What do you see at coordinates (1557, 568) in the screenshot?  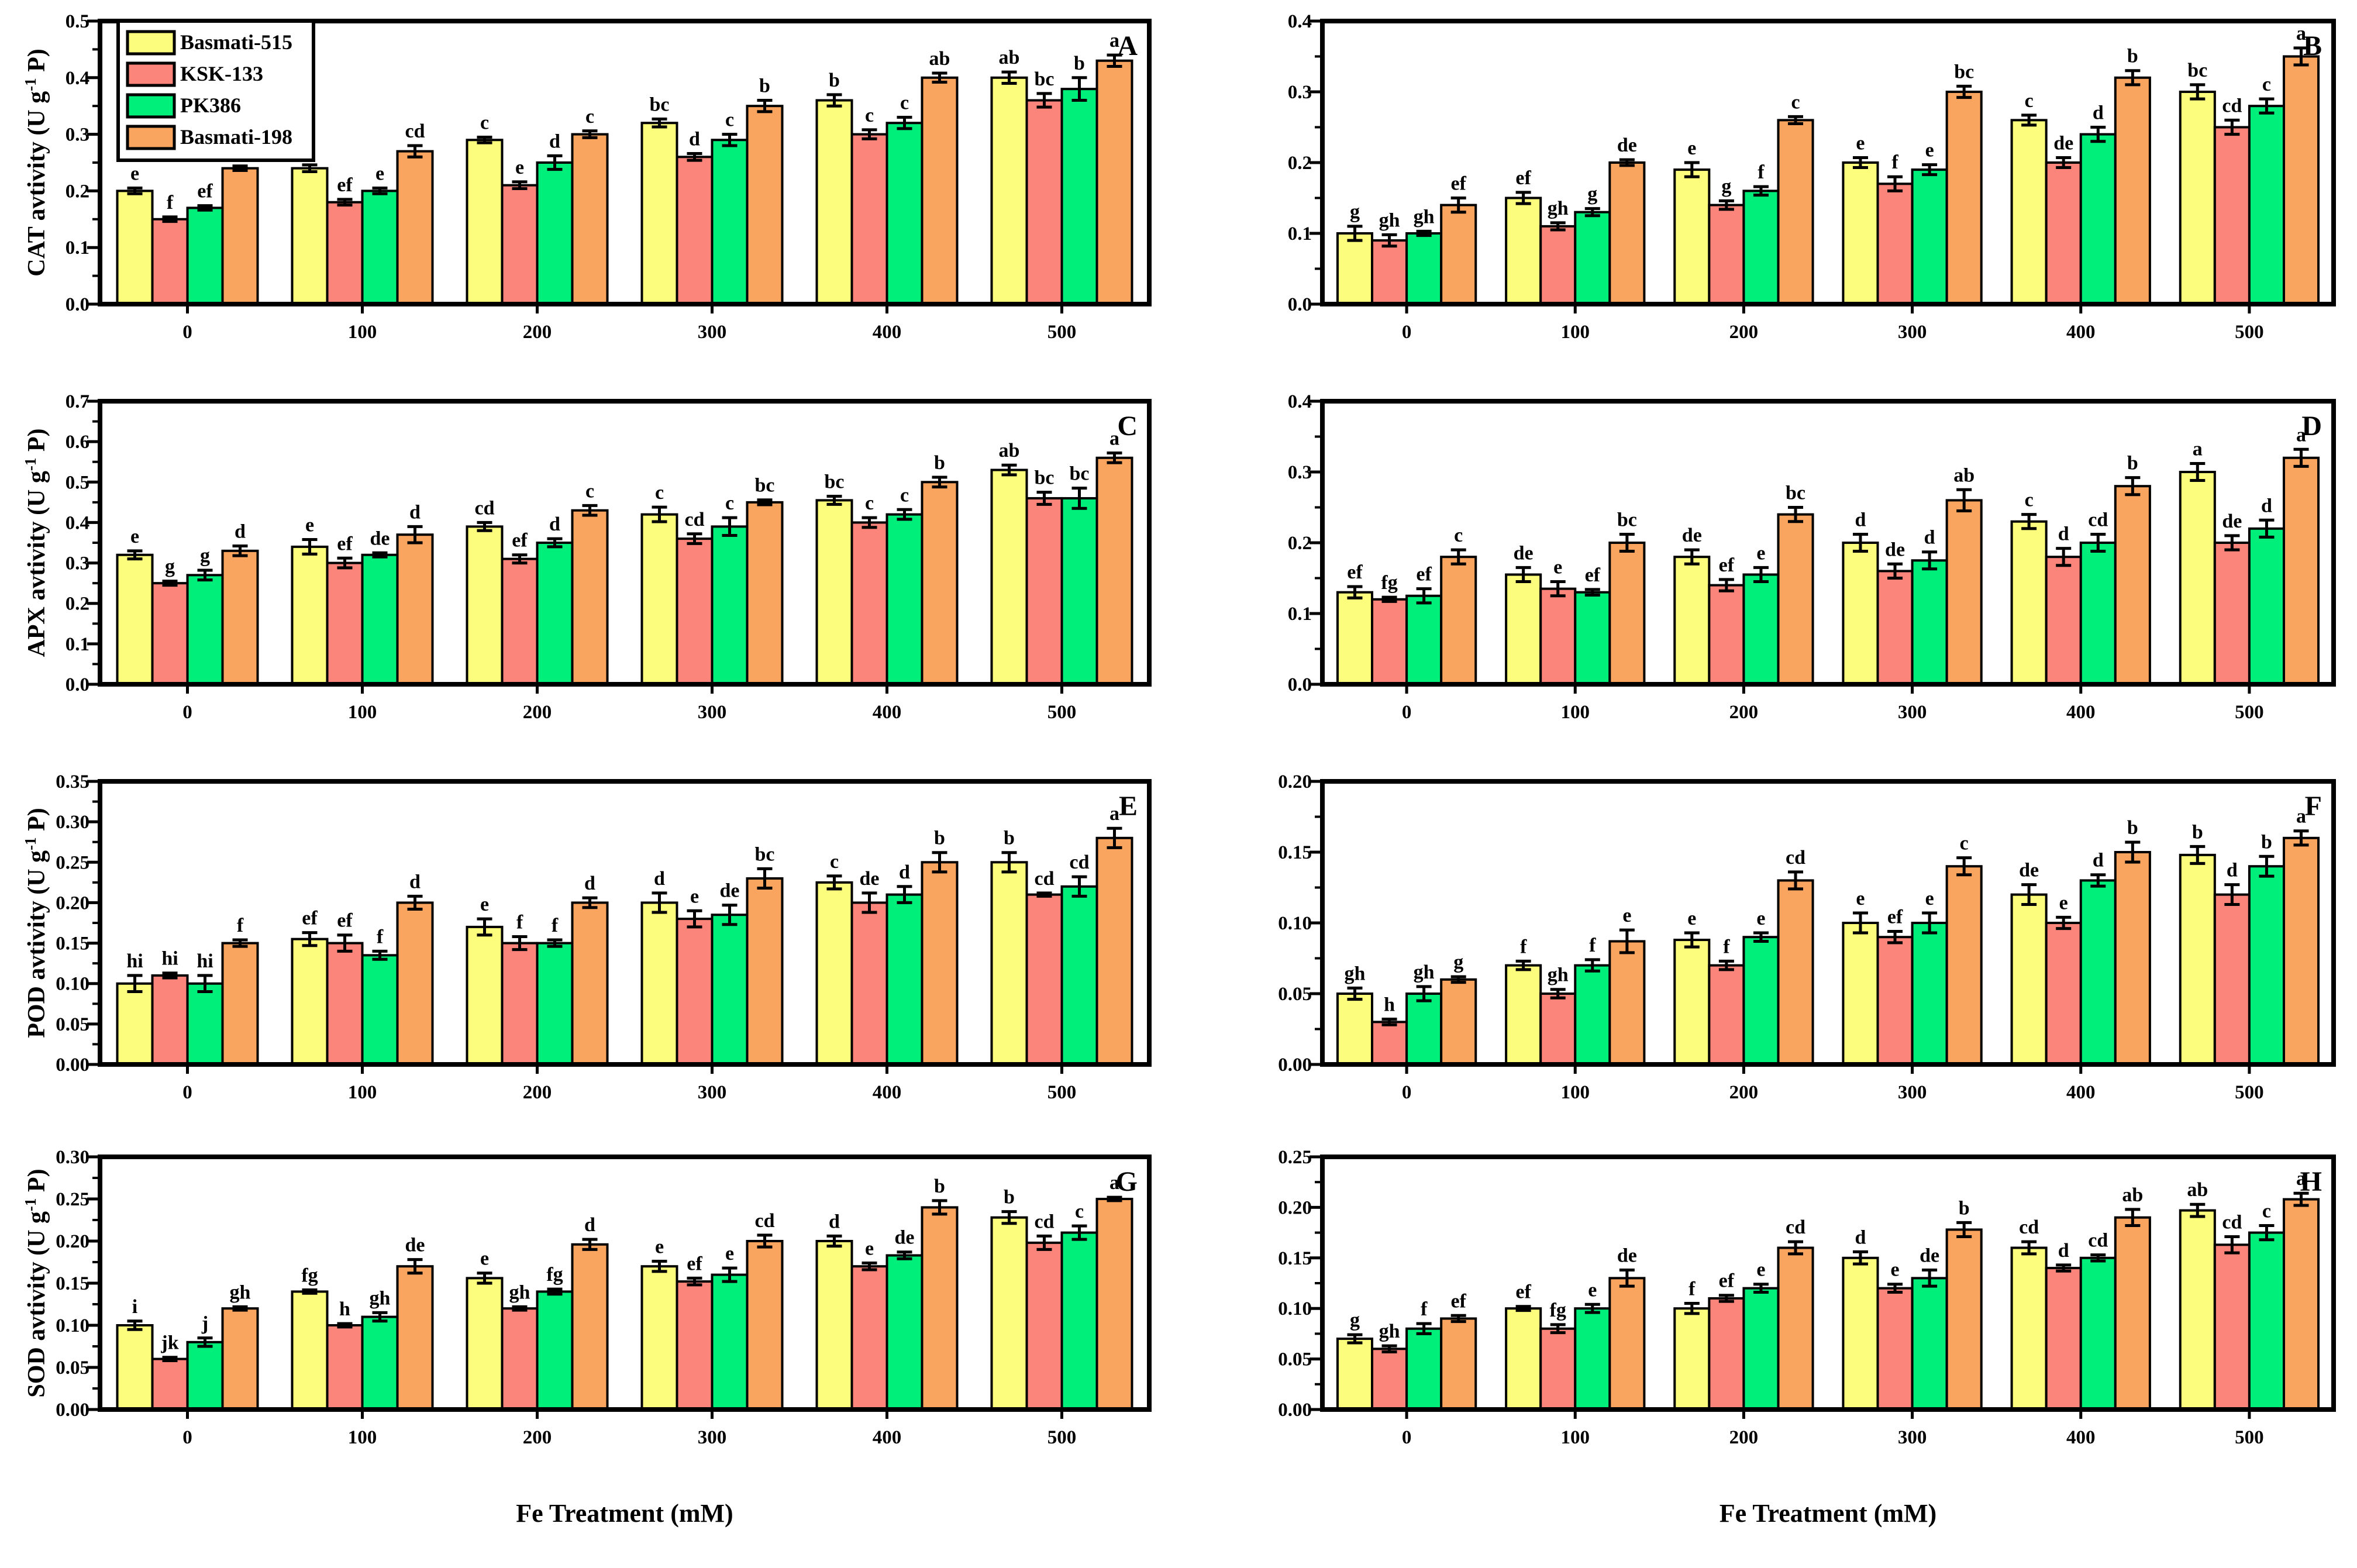 I see `sig-letter-KSK-133-100: e` at bounding box center [1557, 568].